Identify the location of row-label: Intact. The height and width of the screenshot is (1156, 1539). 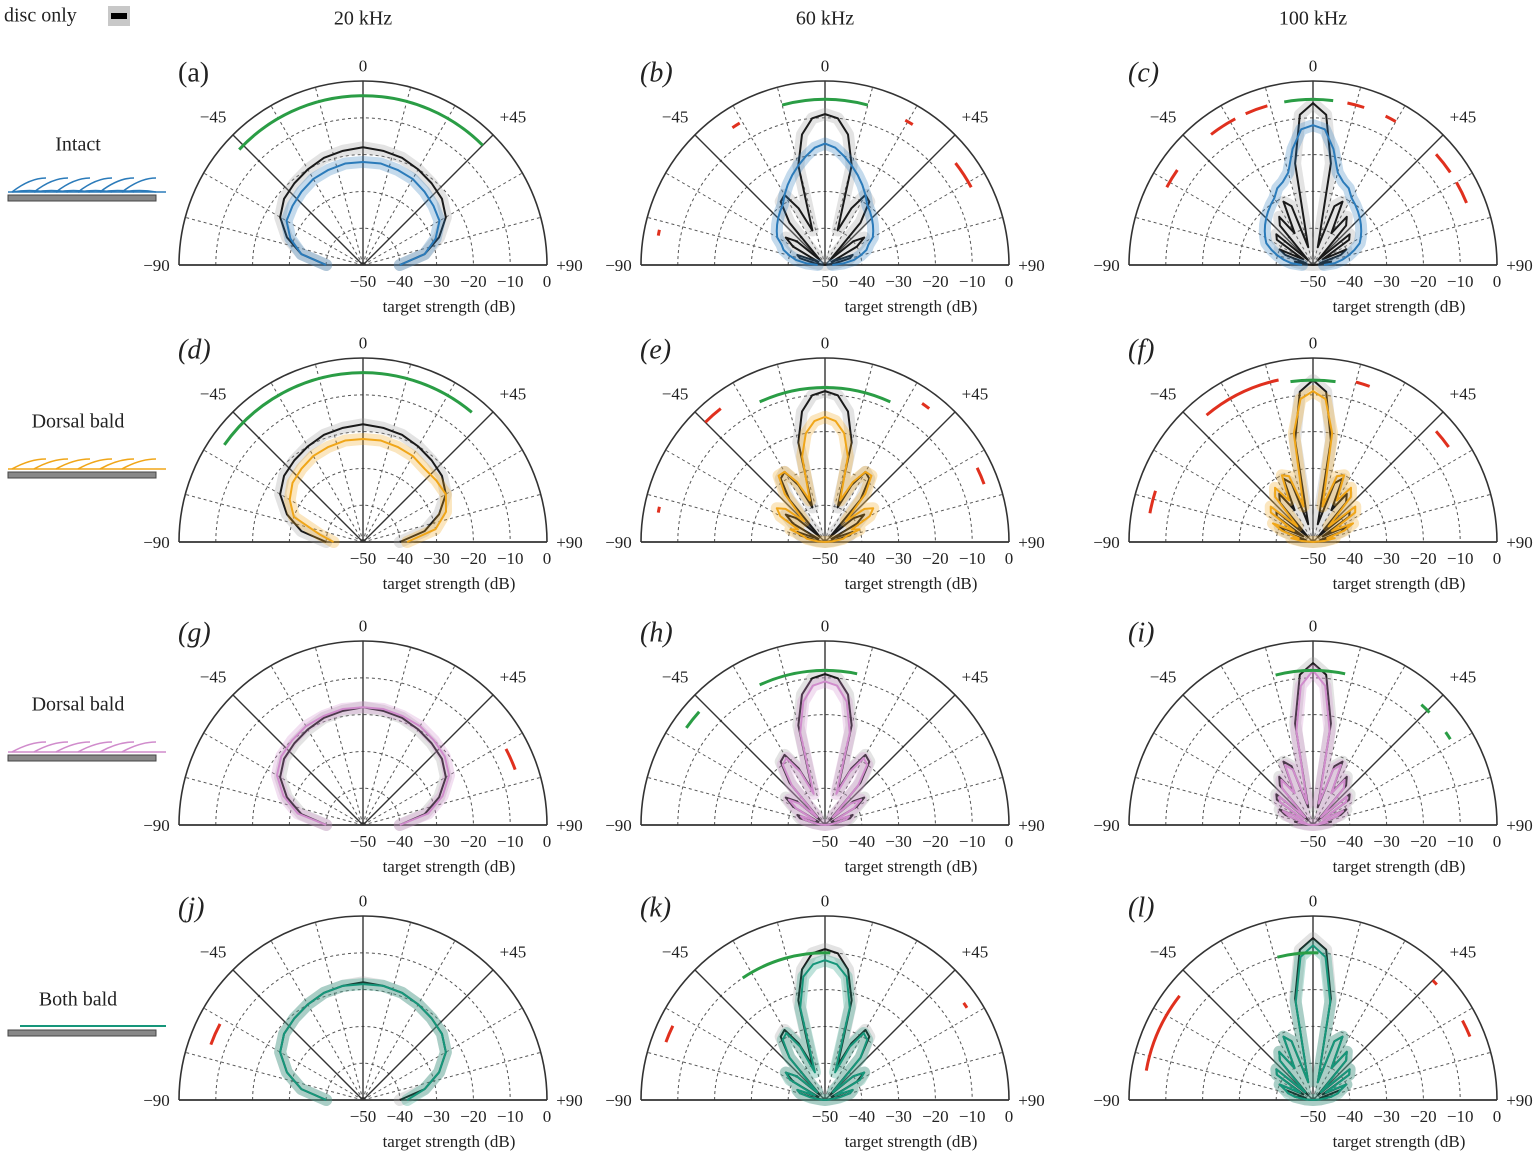
(78, 145).